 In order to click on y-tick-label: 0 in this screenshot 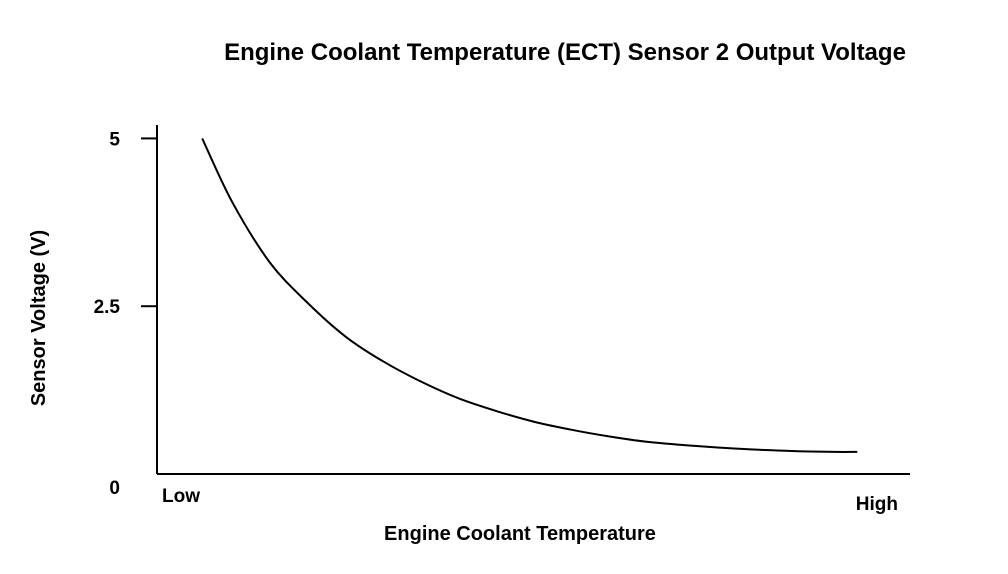, I will do `click(114, 488)`.